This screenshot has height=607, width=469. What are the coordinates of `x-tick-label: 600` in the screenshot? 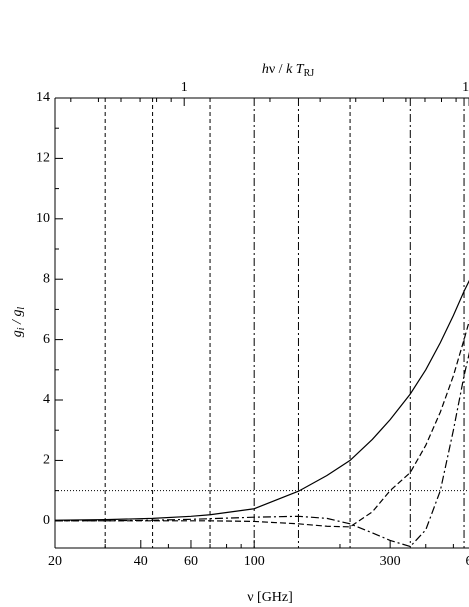 It's located at (467, 561).